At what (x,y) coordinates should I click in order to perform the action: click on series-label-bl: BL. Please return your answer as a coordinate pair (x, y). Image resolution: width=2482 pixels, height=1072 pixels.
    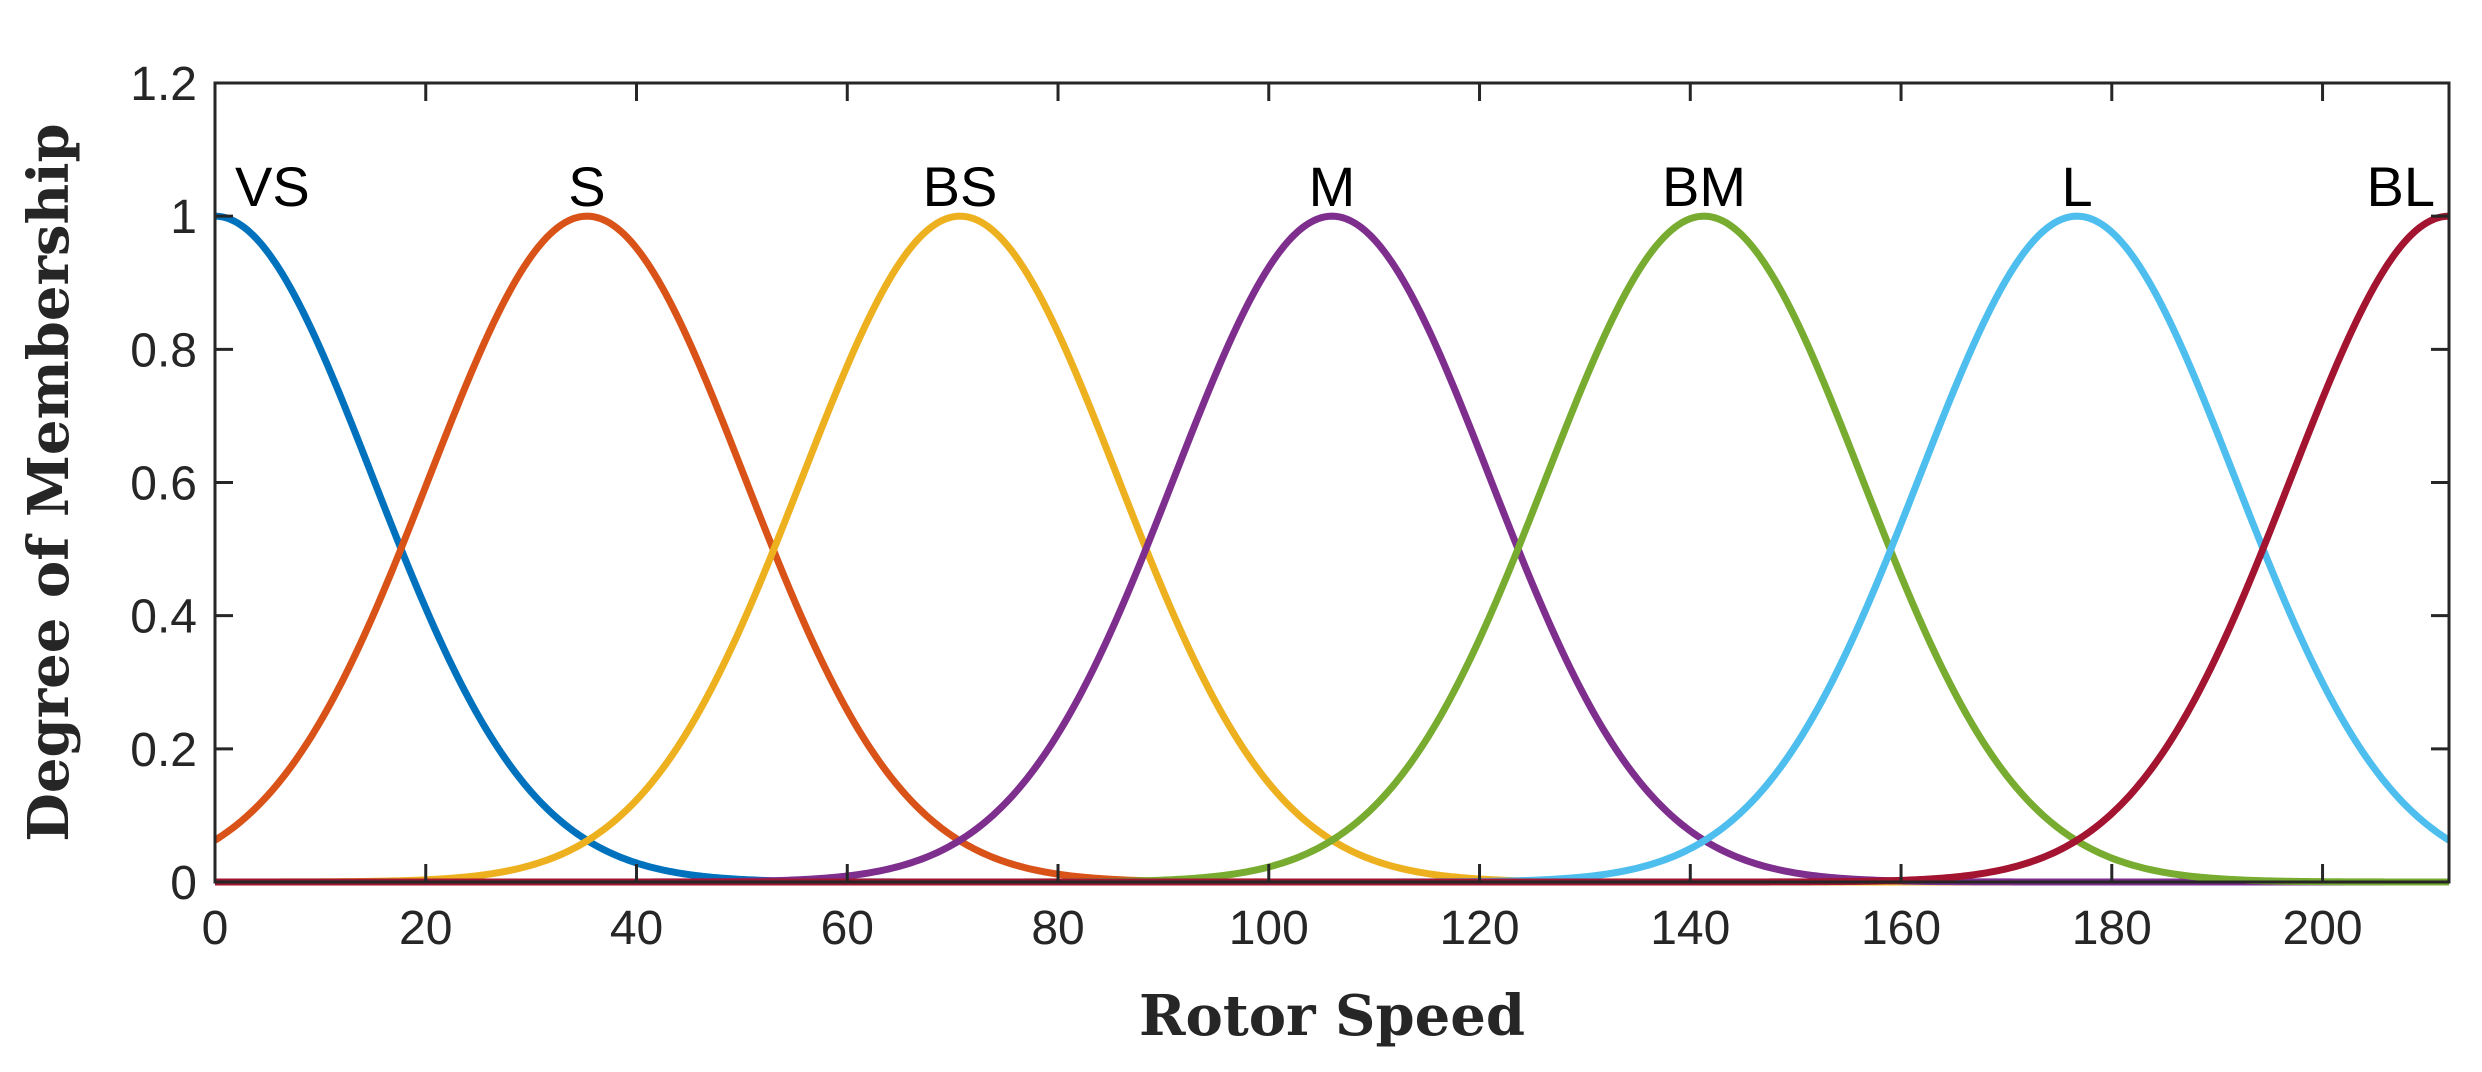
    Looking at the image, I should click on (2401, 186).